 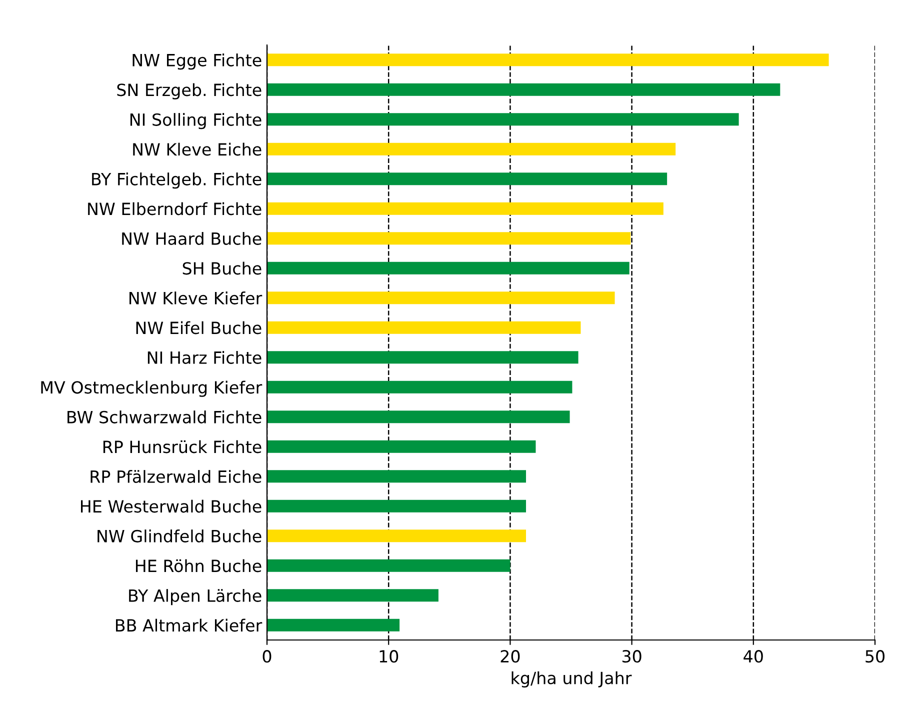 I want to click on y-tick-label: SH Buche, so click(x=222, y=268).